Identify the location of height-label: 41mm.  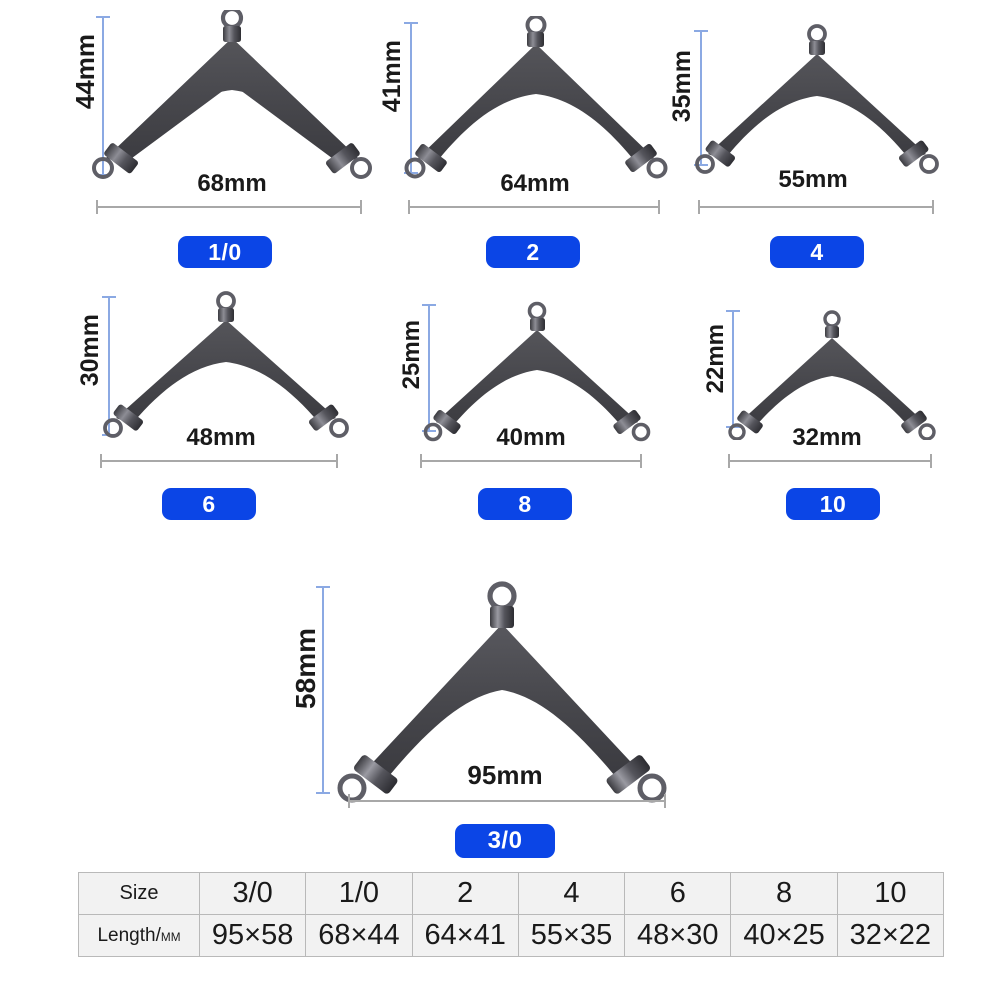
(392, 76).